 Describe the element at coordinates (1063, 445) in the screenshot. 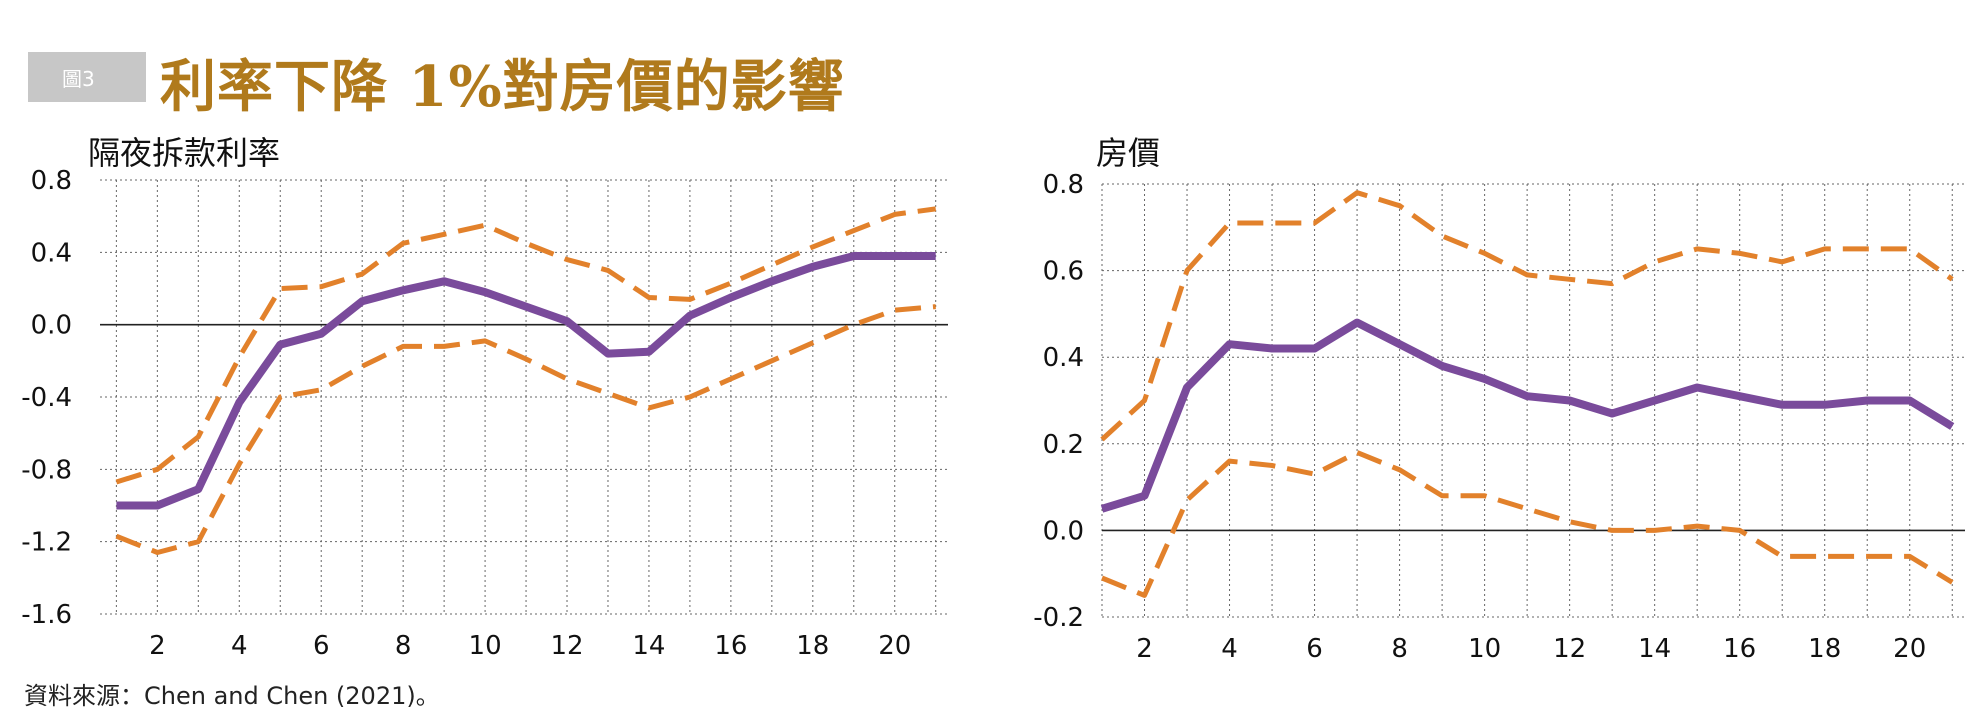

I see `y-tick-label: 0.2` at that location.